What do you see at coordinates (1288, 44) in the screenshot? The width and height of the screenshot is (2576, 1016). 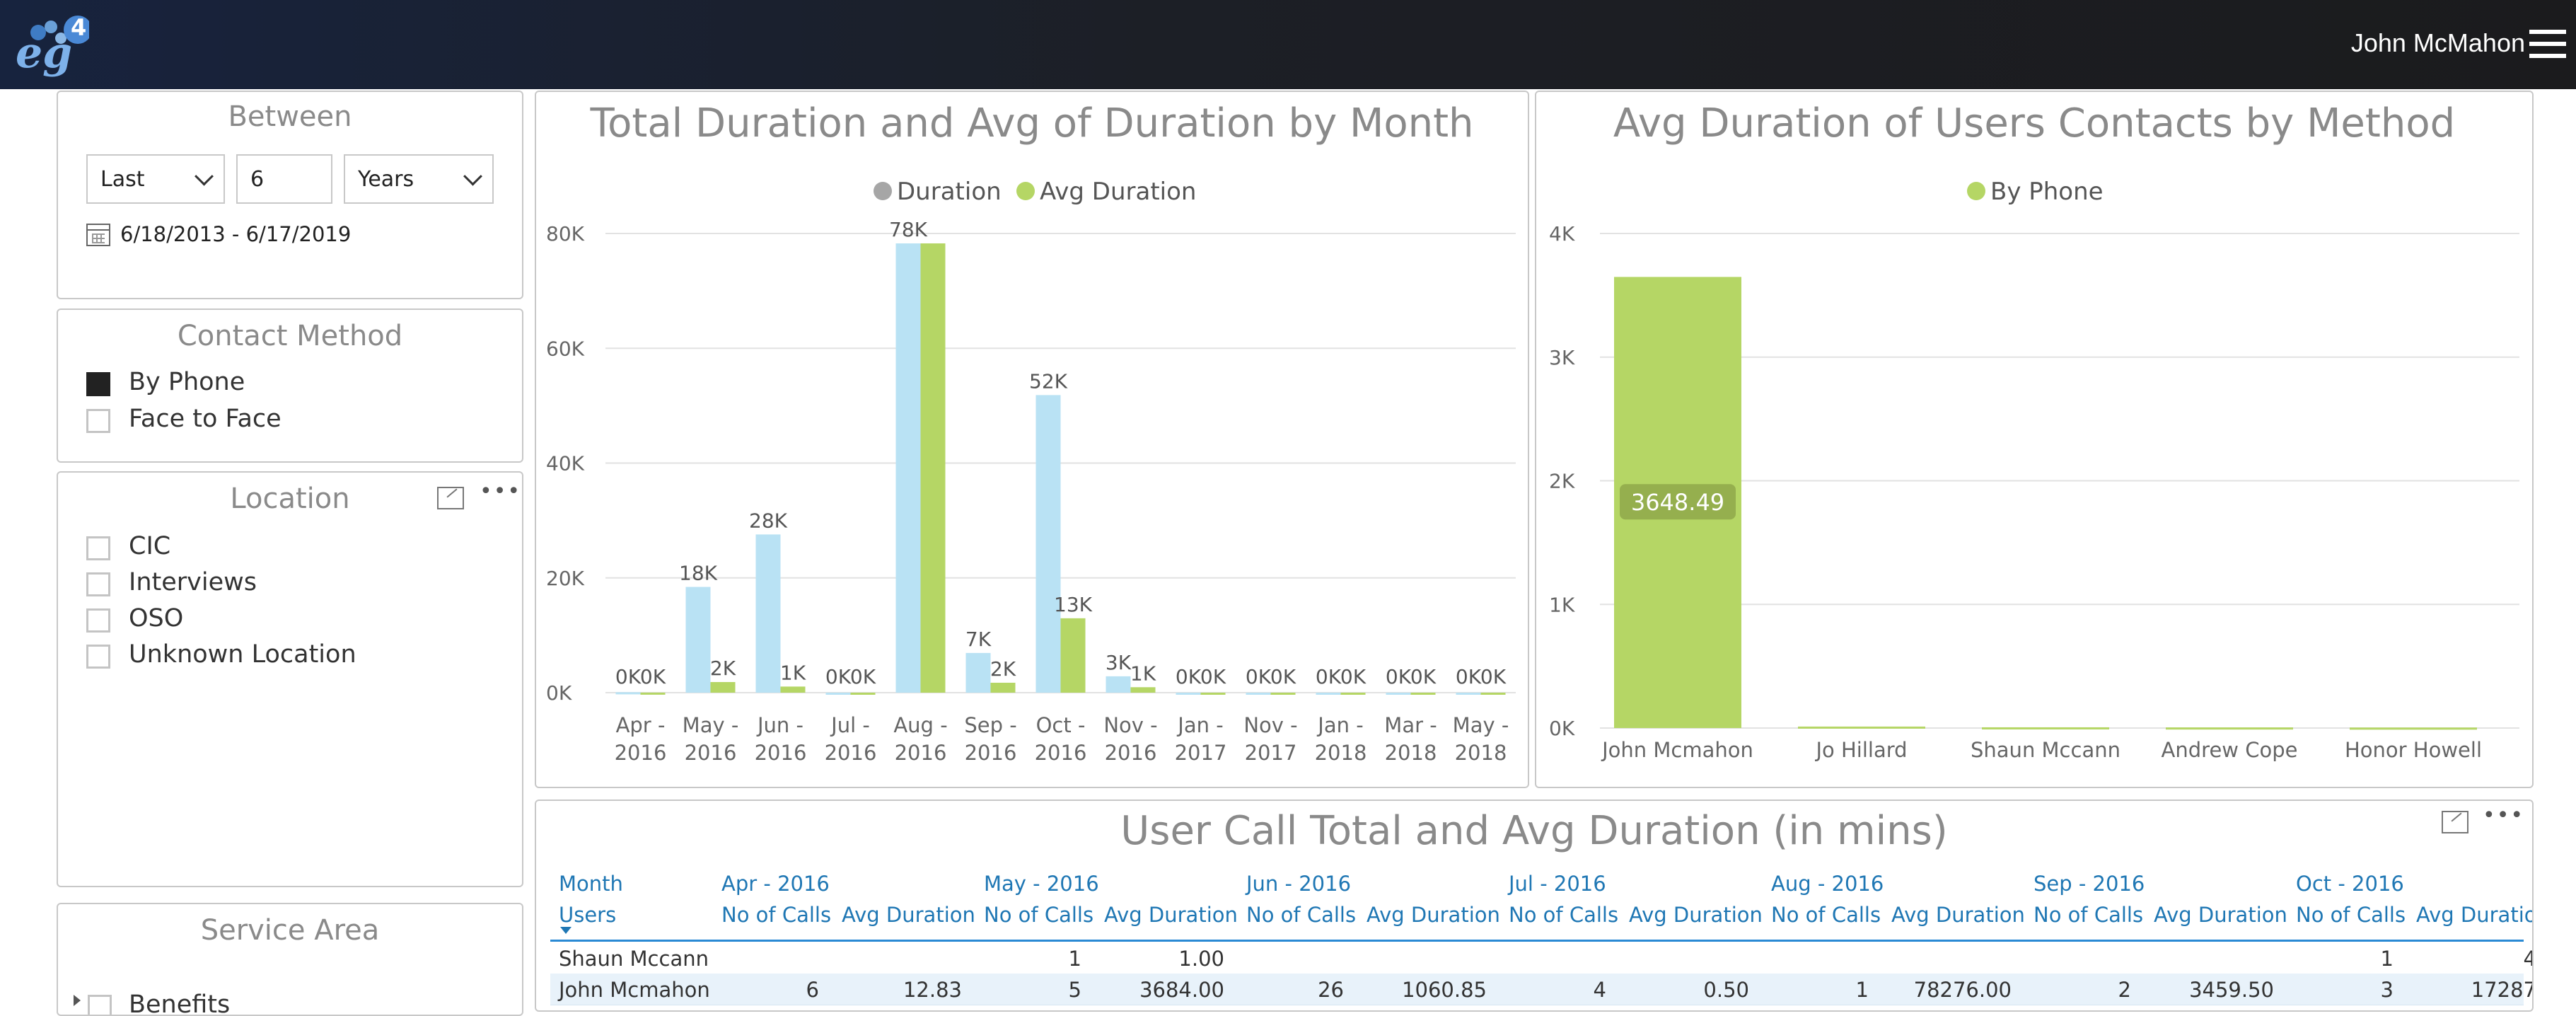 I see `top-bar: eg 4 John McMahon` at bounding box center [1288, 44].